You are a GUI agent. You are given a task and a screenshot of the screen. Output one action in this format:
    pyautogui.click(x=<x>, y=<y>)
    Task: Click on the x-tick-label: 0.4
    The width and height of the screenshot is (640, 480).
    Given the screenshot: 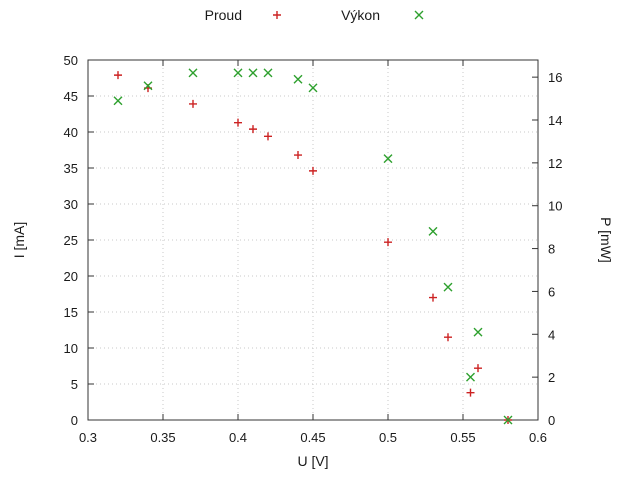 What is the action you would take?
    pyautogui.click(x=238, y=437)
    